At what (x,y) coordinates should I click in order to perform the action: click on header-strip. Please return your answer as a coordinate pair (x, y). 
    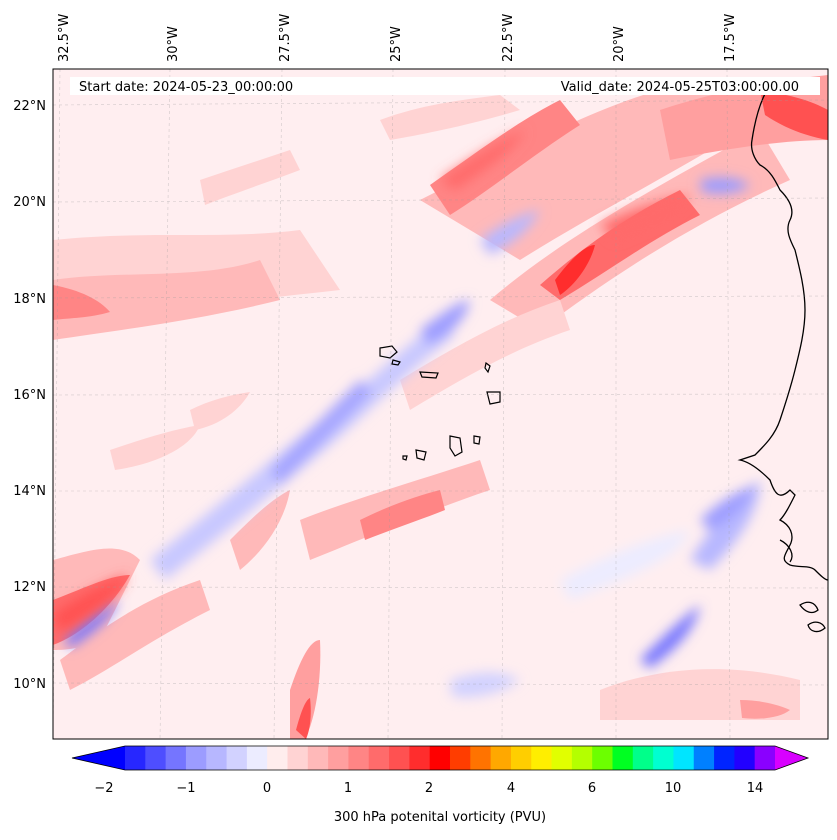
    Looking at the image, I should click on (445, 86).